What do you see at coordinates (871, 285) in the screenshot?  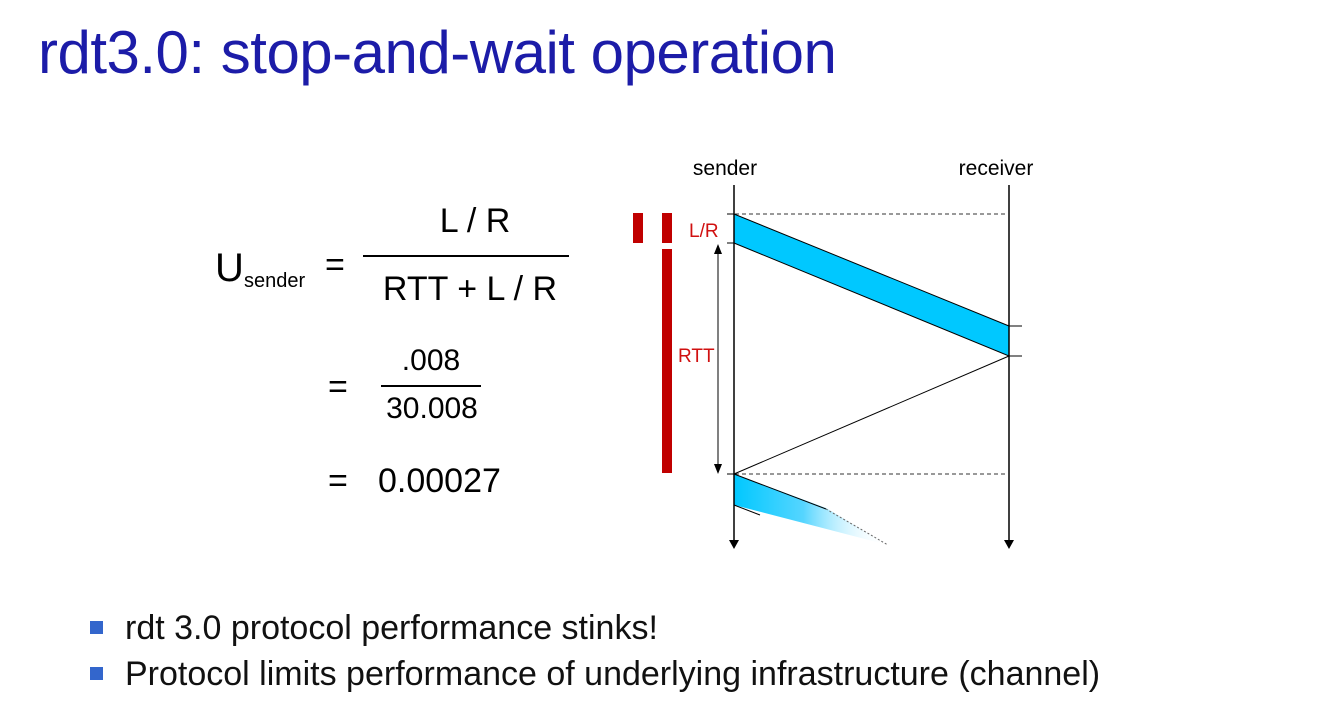 I see `packet-transmission` at bounding box center [871, 285].